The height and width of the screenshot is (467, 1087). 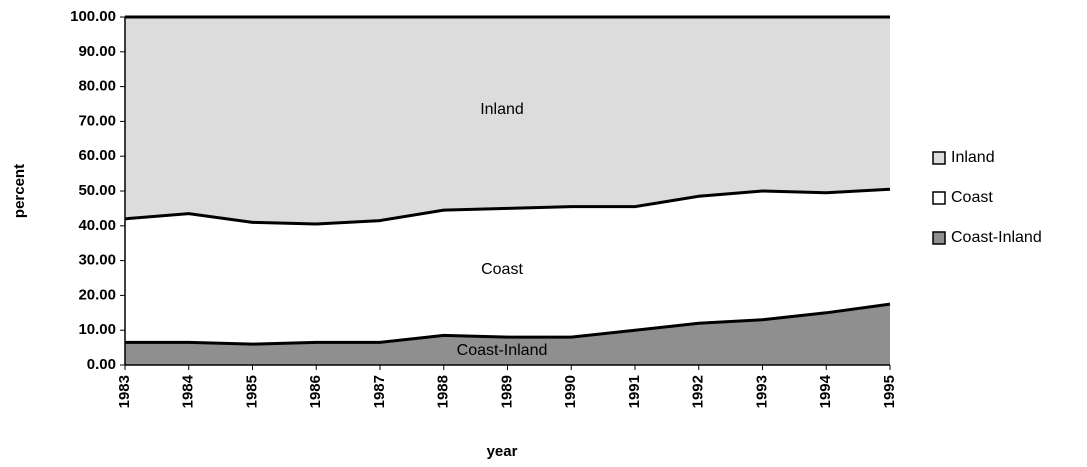 What do you see at coordinates (443, 391) in the screenshot?
I see `x-tick-label: 1988` at bounding box center [443, 391].